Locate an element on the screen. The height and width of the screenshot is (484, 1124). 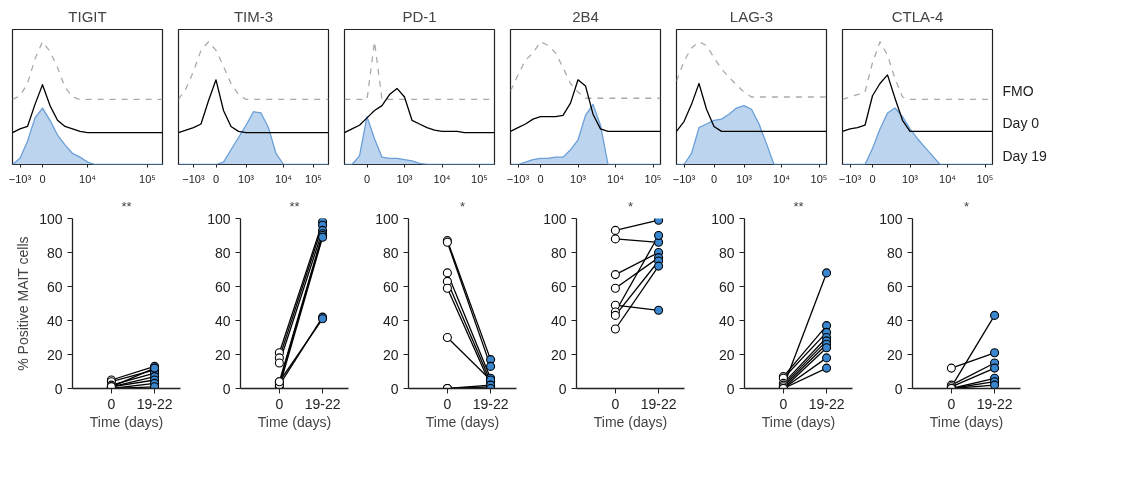
chart-title: TIGIT is located at coordinates (87, 16).